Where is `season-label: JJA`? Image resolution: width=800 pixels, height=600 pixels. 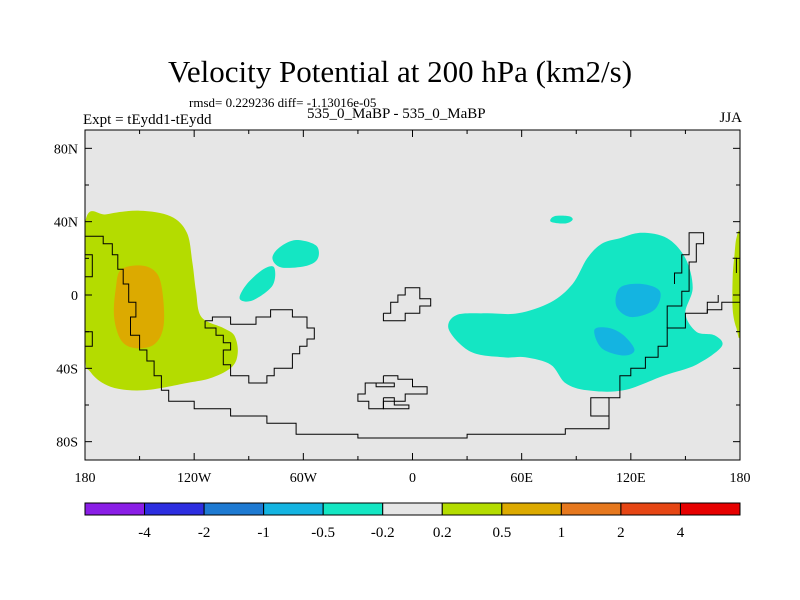
season-label: JJA is located at coordinates (730, 118).